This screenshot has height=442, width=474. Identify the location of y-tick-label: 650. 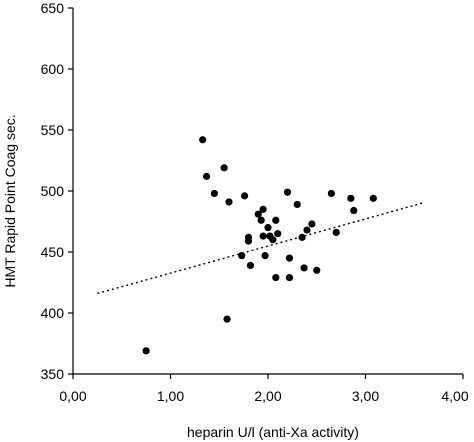
(53, 8).